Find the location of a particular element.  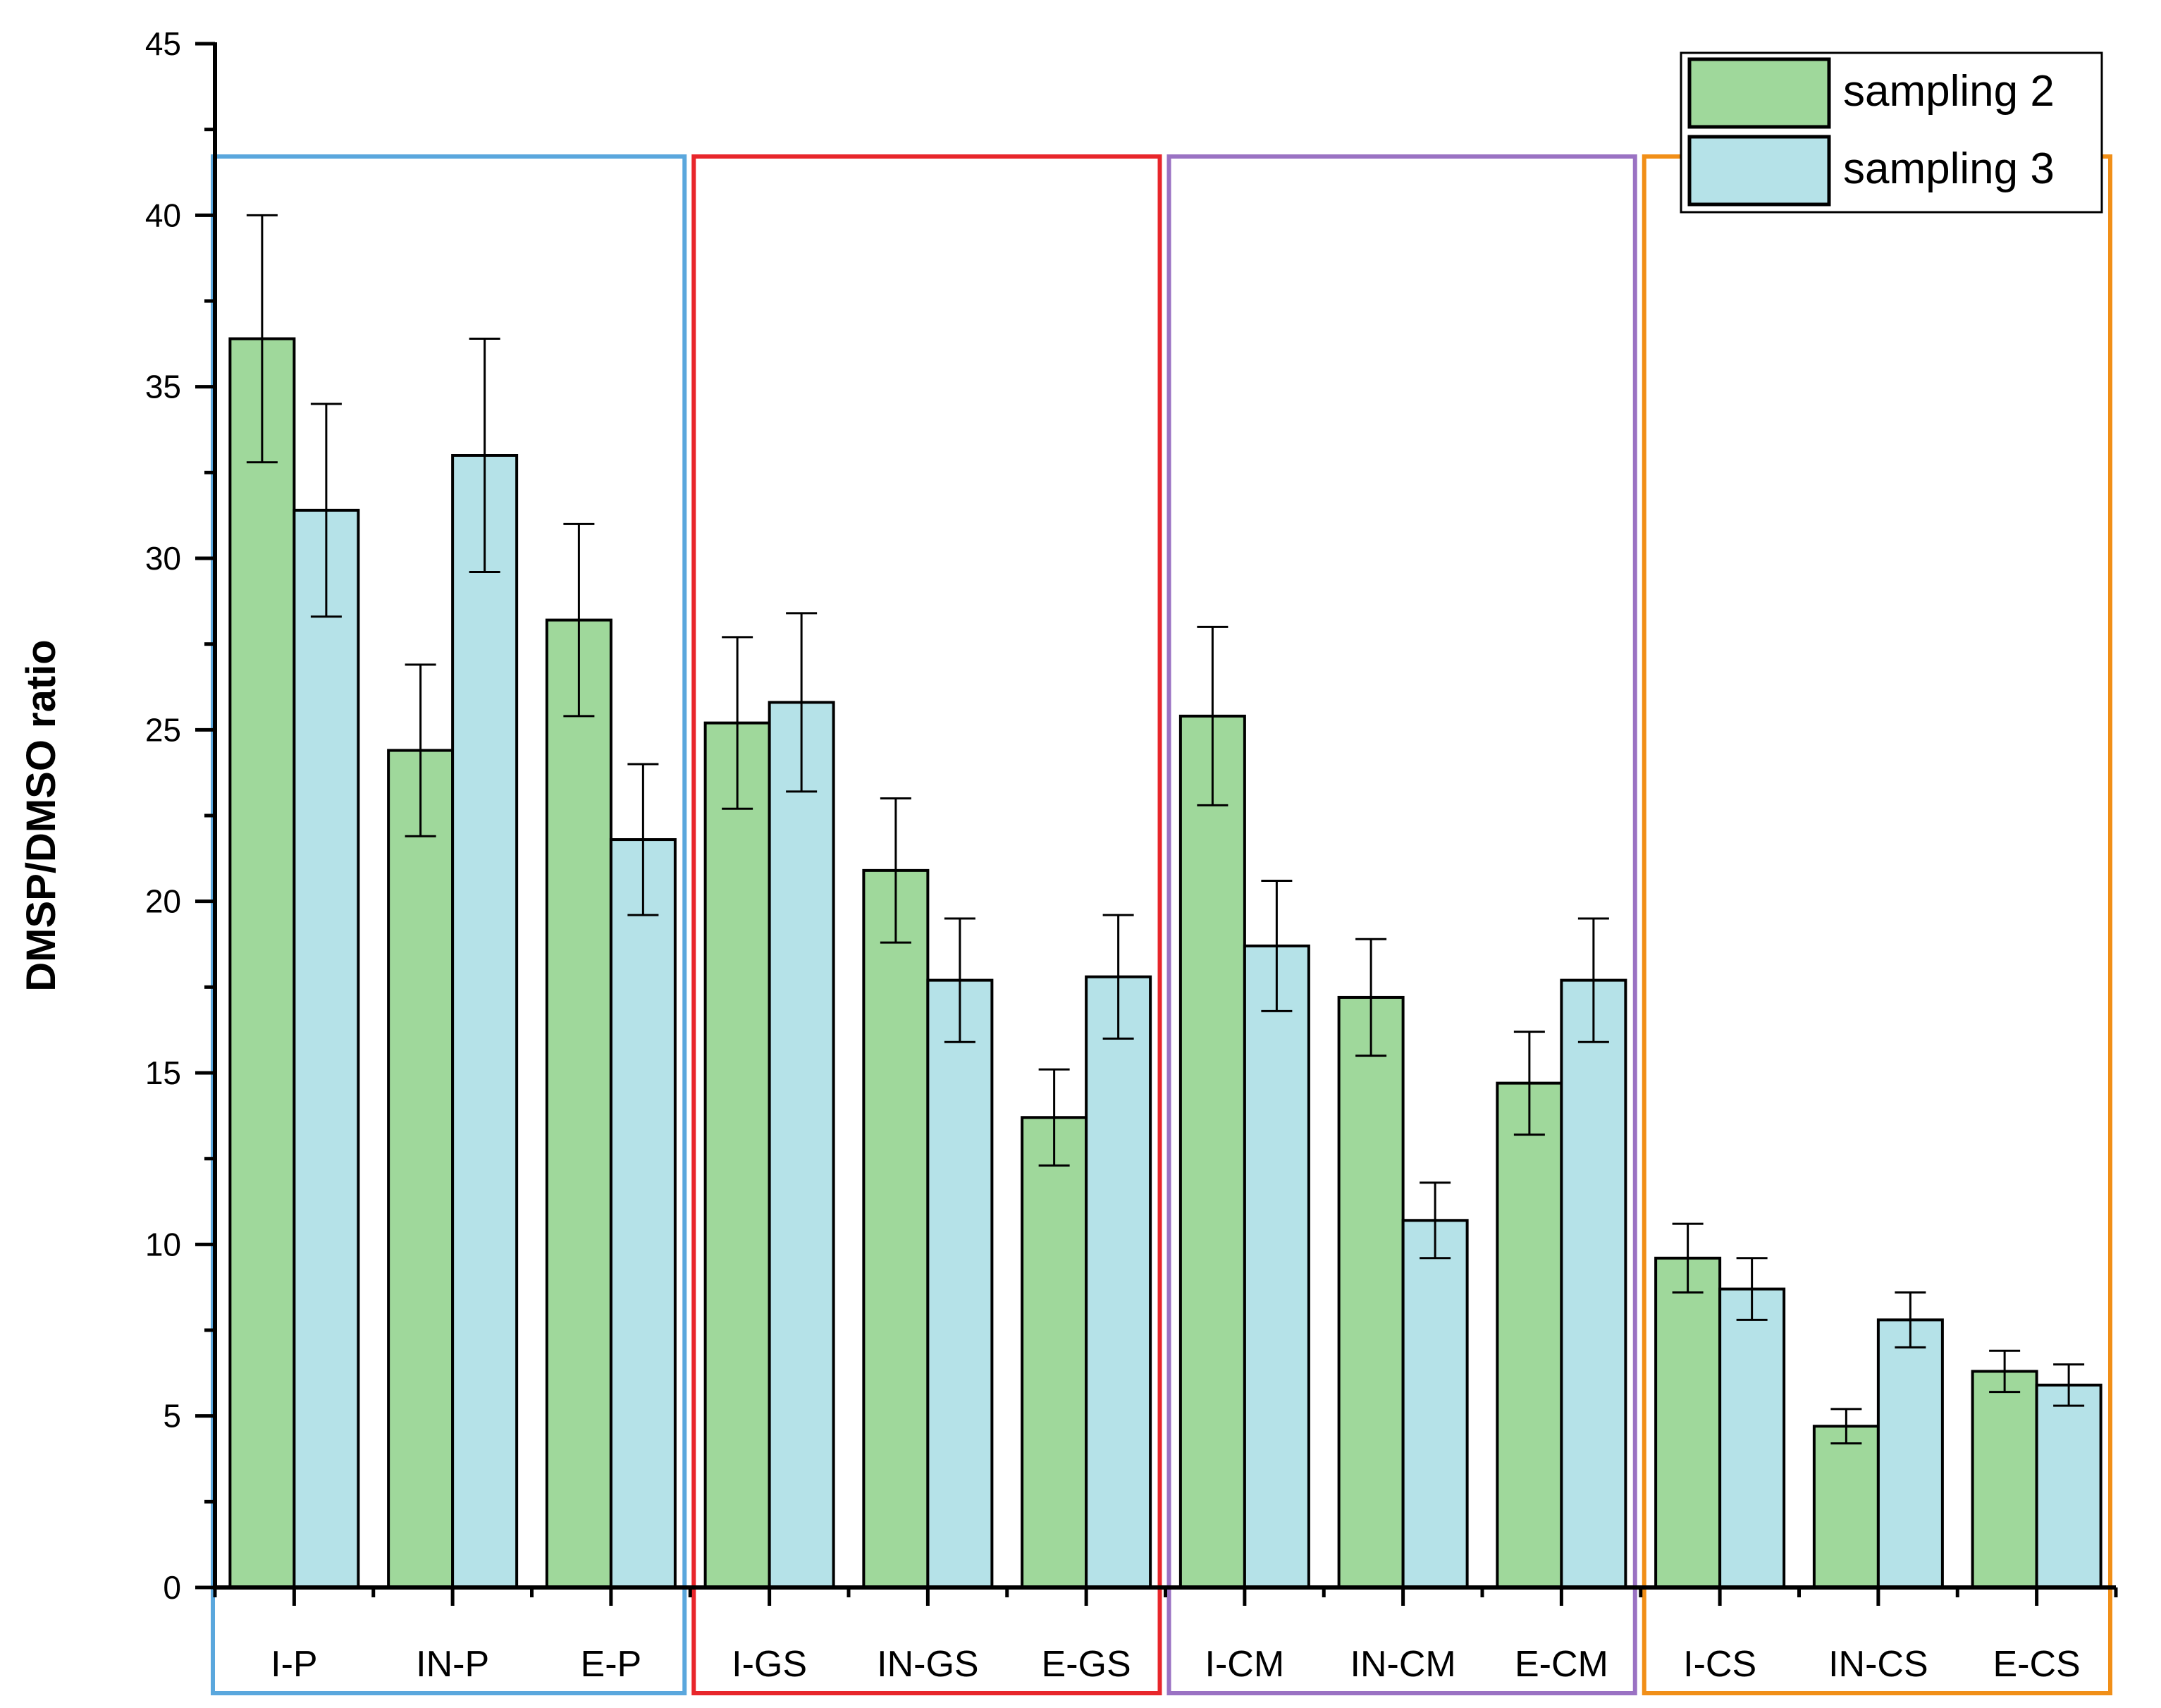

bar-s2-i-gs is located at coordinates (737, 1155).